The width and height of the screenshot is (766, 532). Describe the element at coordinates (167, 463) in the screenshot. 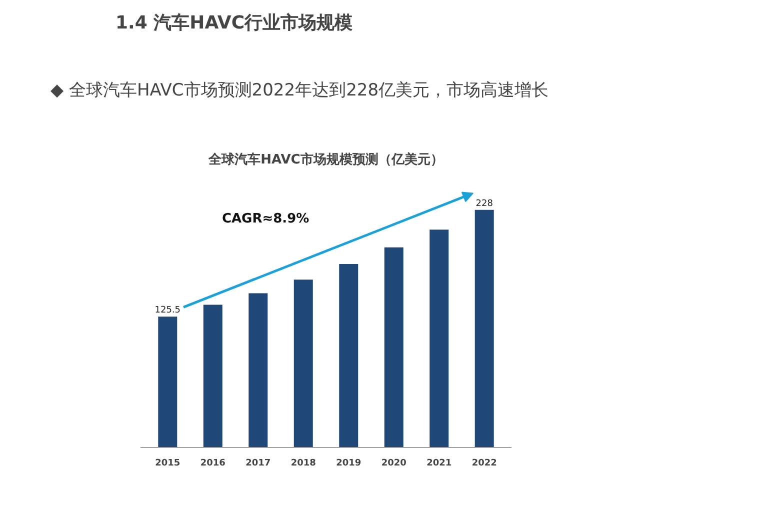

I see `x-tick-label: 2015` at that location.